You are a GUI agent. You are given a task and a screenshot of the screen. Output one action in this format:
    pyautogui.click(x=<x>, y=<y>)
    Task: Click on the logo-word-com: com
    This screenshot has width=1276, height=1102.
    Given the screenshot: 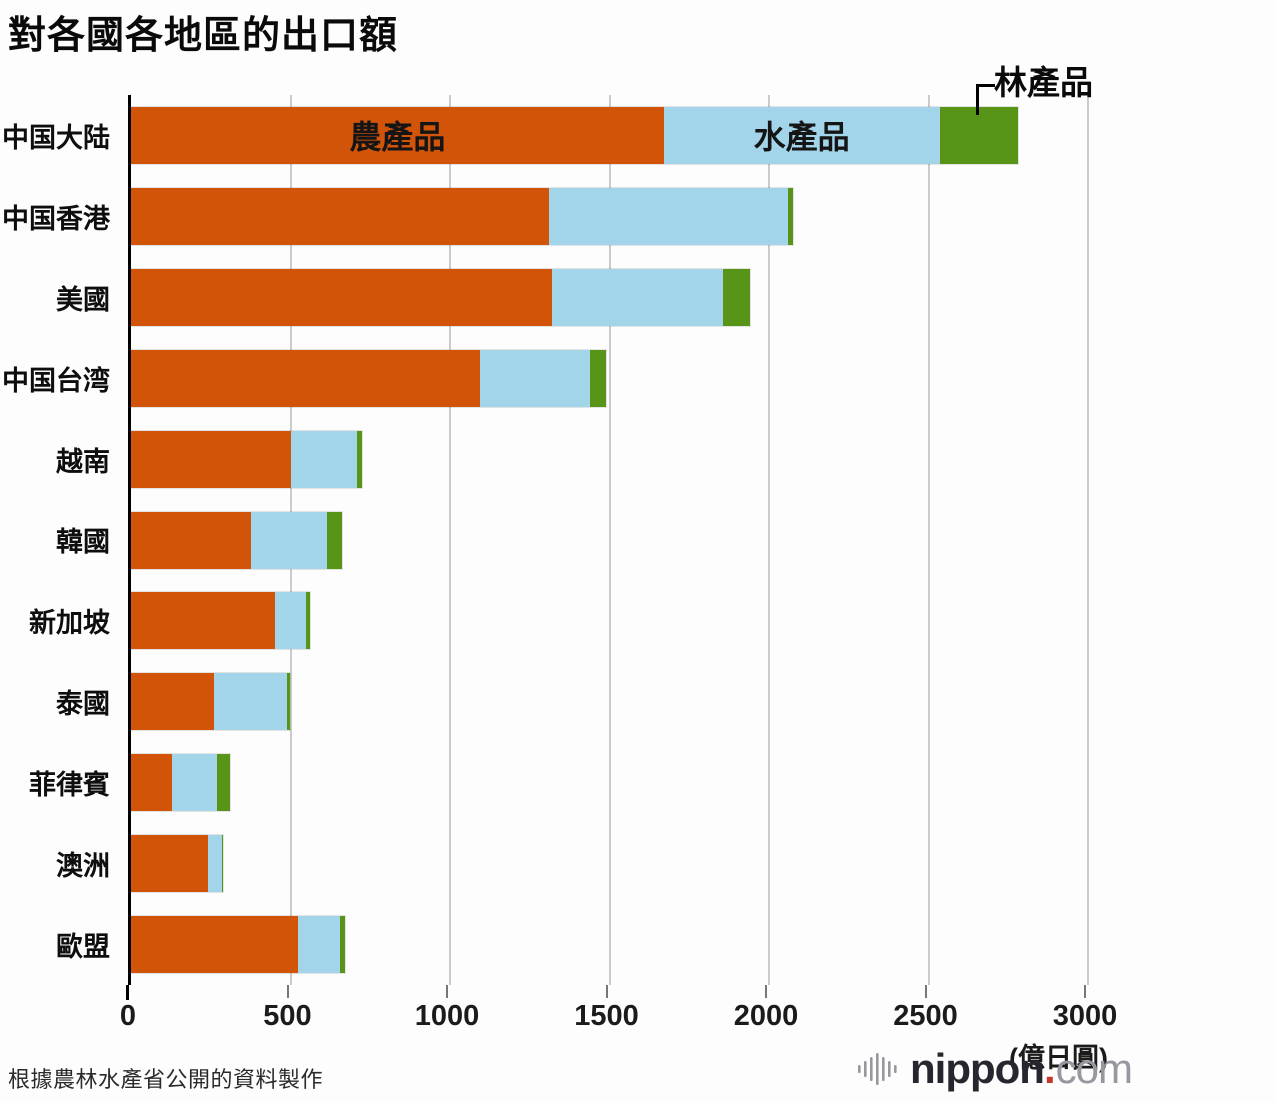 What is the action you would take?
    pyautogui.click(x=1094, y=1068)
    